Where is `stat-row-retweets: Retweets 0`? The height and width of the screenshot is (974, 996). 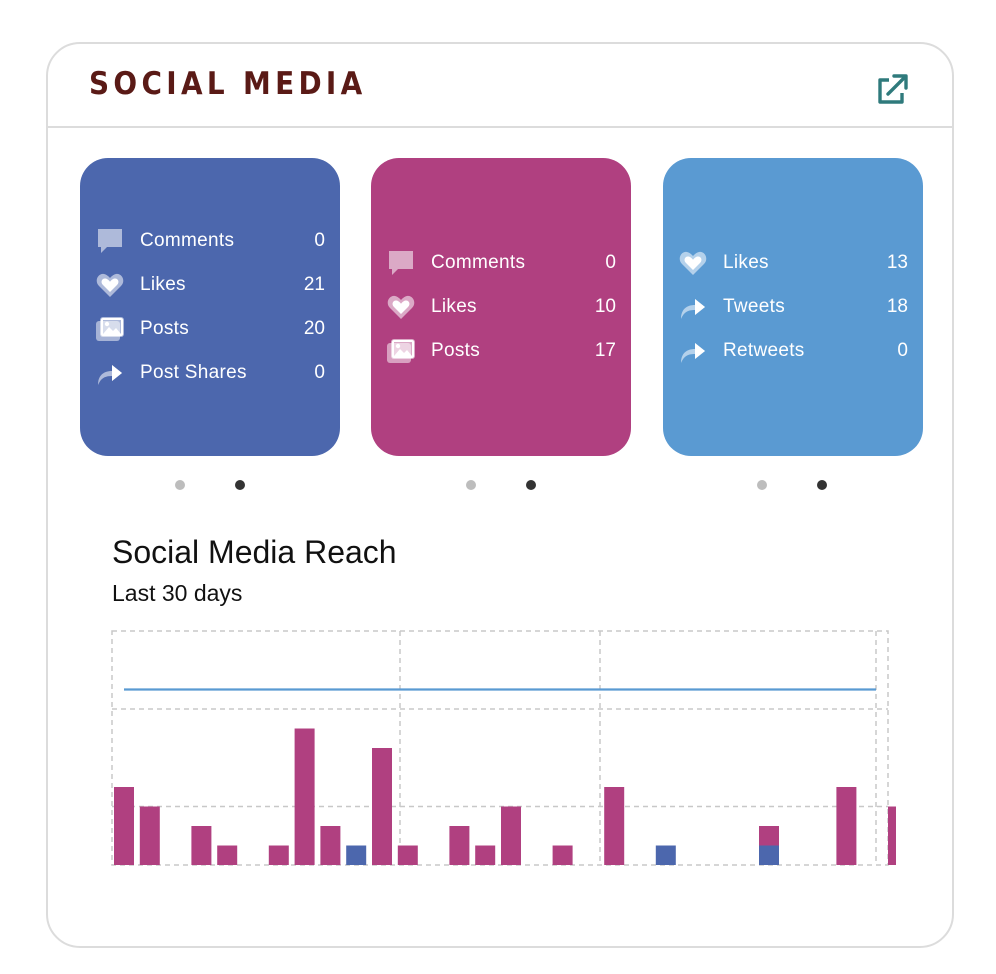
stat-row-retweets: Retweets 0 is located at coordinates (793, 351).